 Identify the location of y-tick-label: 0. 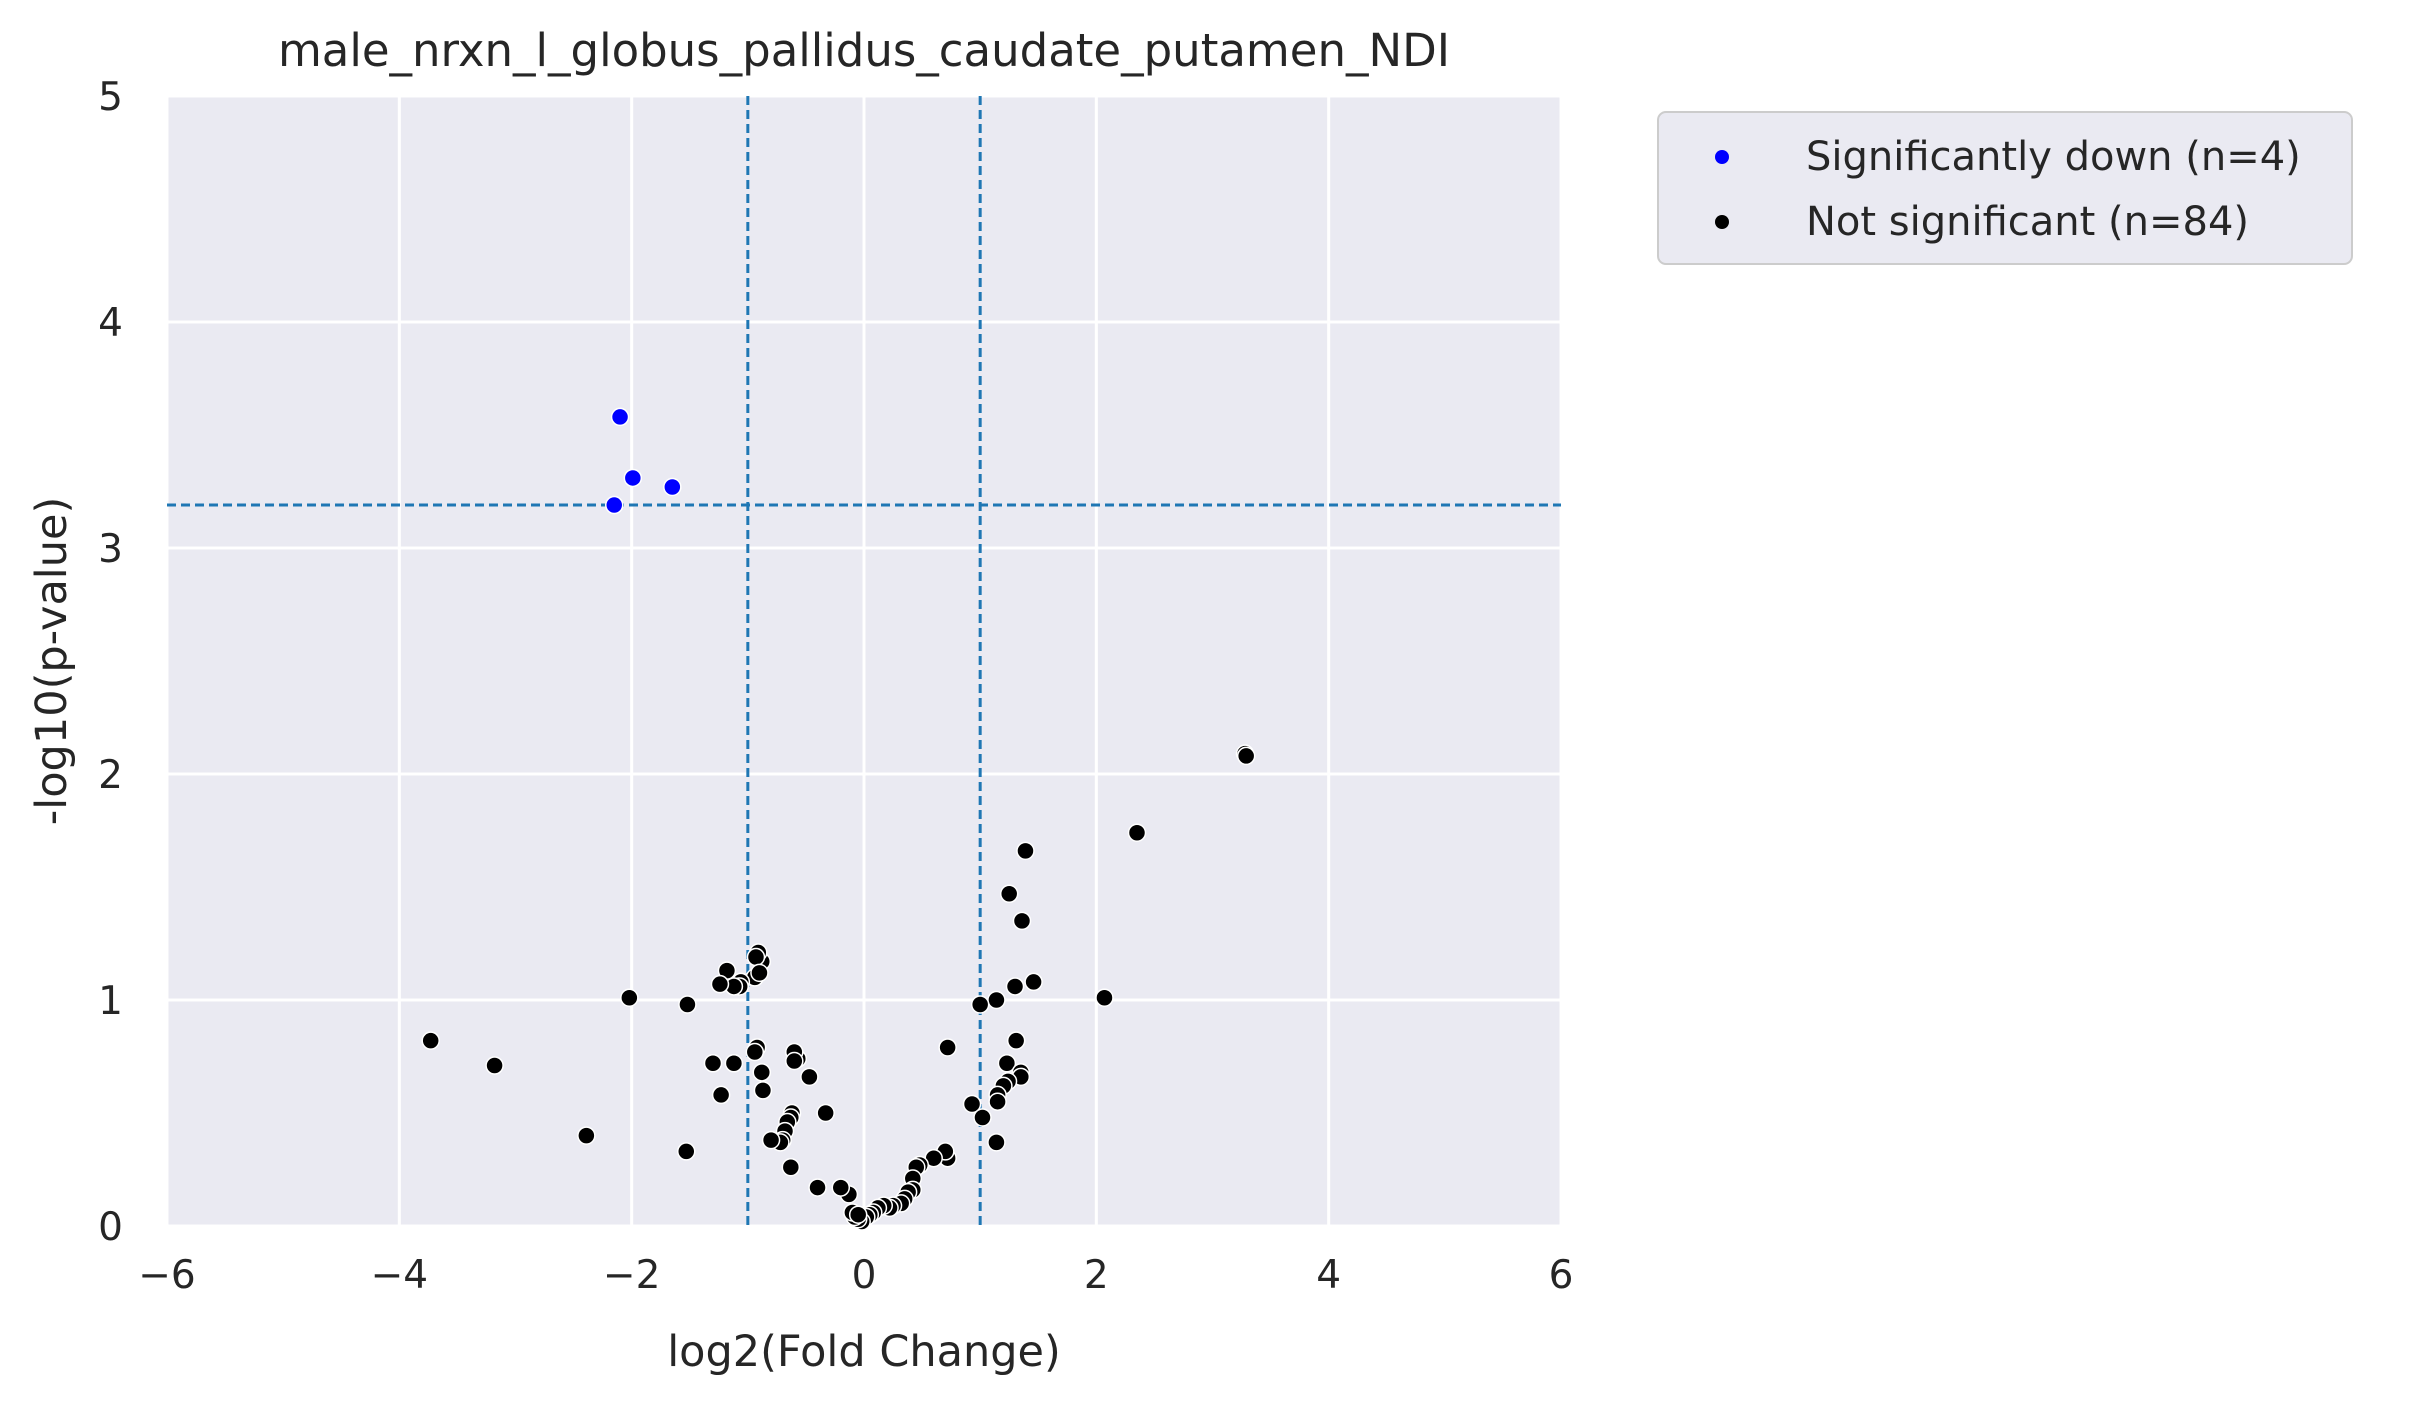
(110, 1227).